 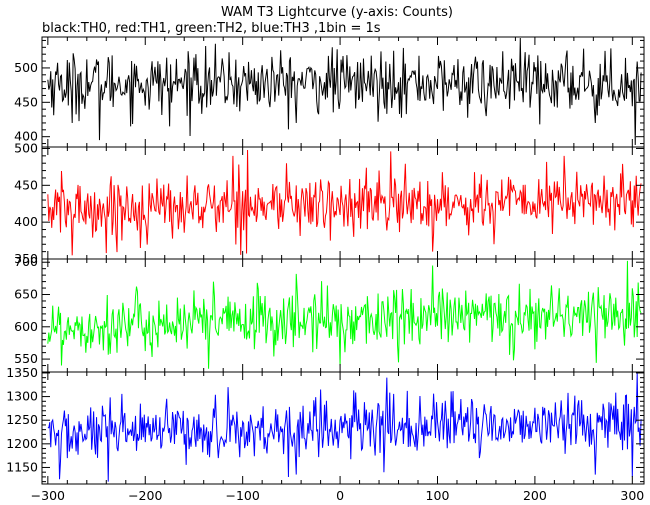 What do you see at coordinates (22, 466) in the screenshot?
I see `y-tick-label: 1150` at bounding box center [22, 466].